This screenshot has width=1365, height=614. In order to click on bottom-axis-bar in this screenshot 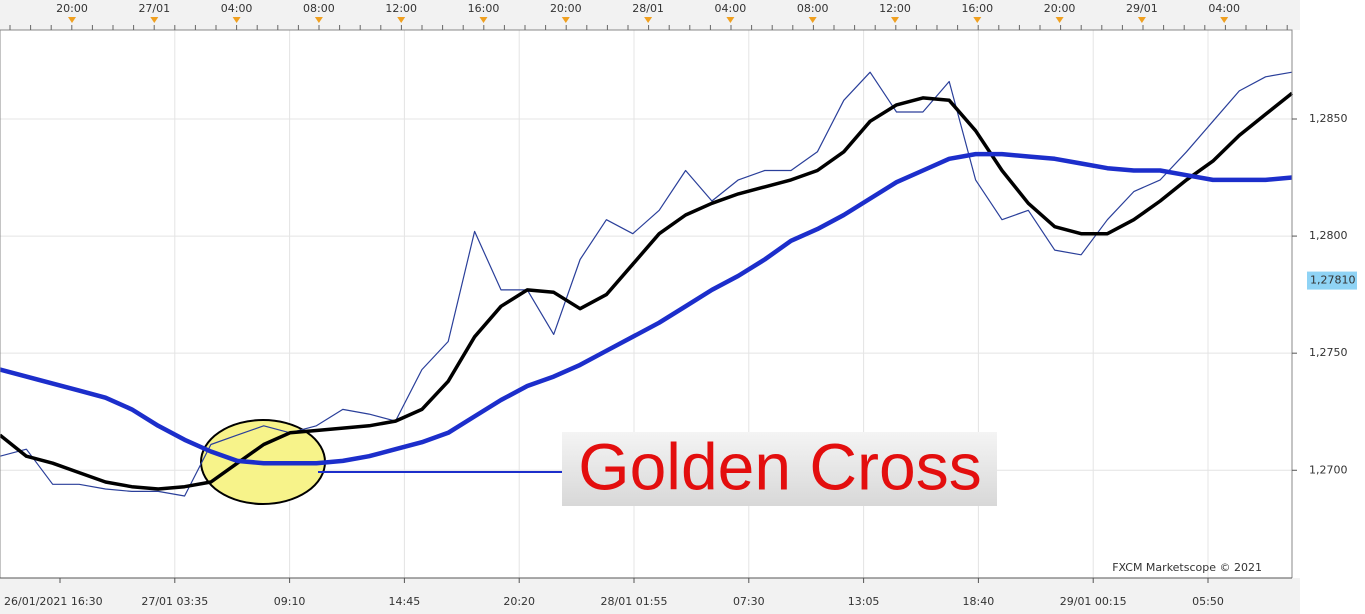, I will do `click(650, 596)`.